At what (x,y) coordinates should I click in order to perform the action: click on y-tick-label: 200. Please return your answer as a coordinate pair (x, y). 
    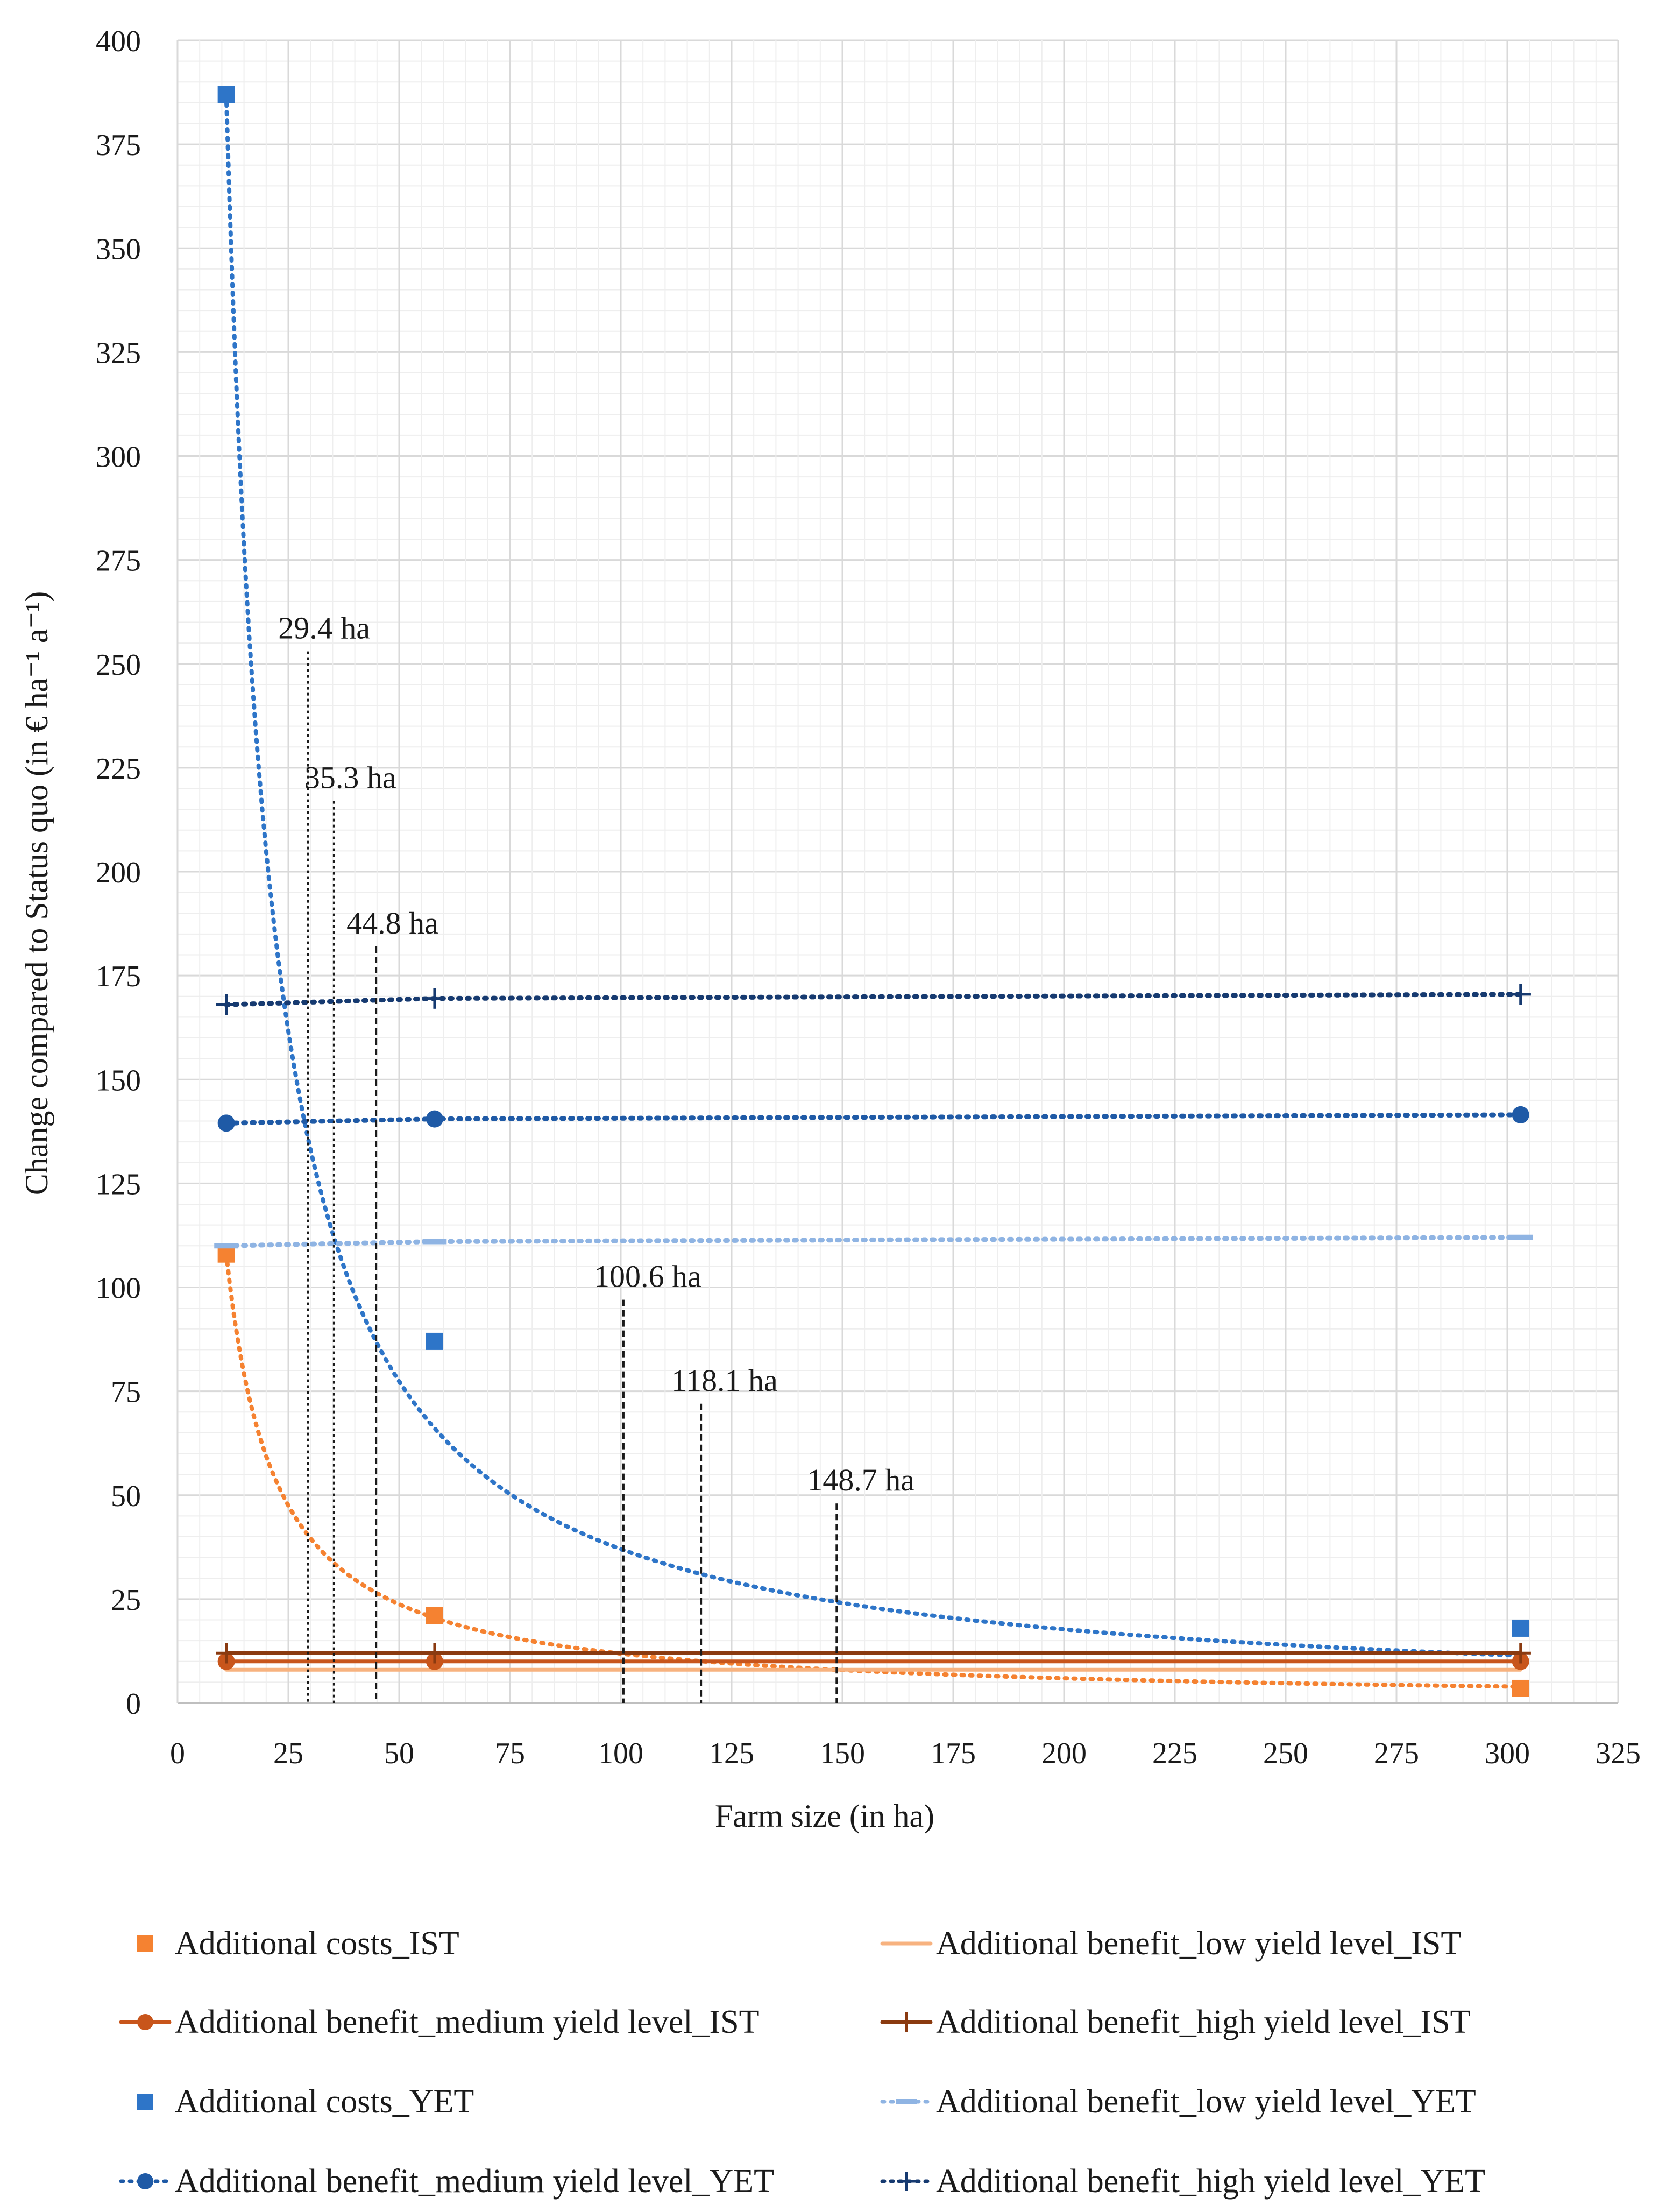
    Looking at the image, I should click on (118, 872).